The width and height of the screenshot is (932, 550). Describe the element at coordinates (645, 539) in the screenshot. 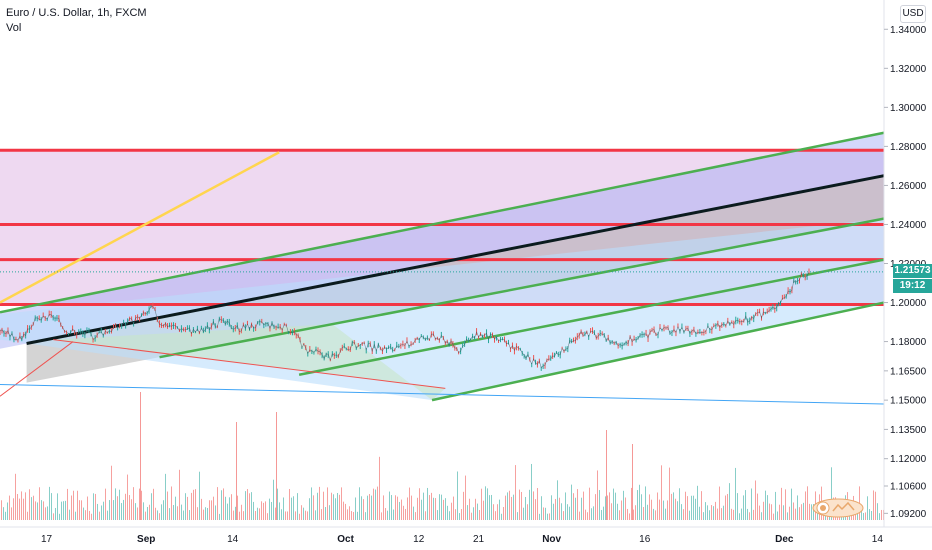

I see `x-tick-label: 16` at that location.